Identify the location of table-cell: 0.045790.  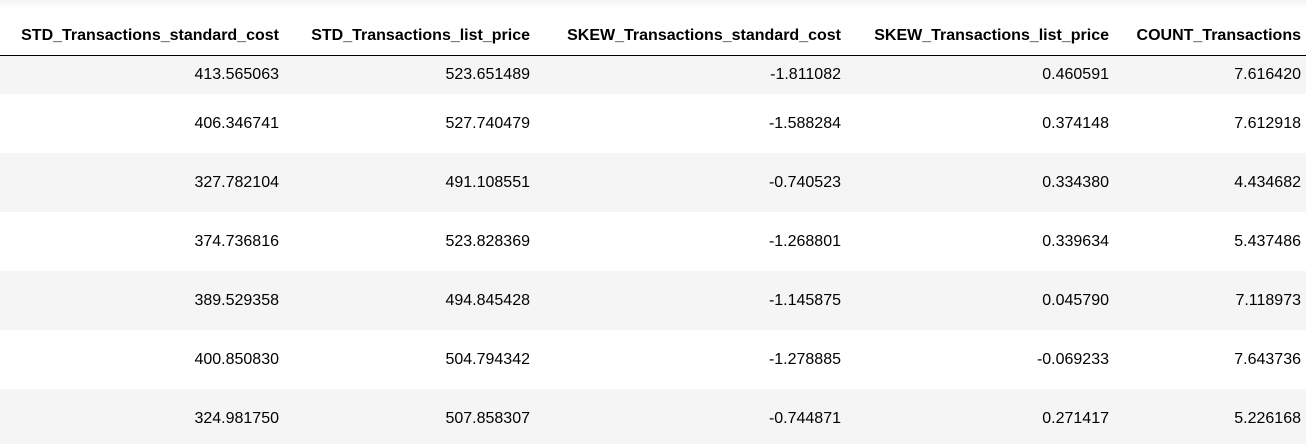
(980, 300).